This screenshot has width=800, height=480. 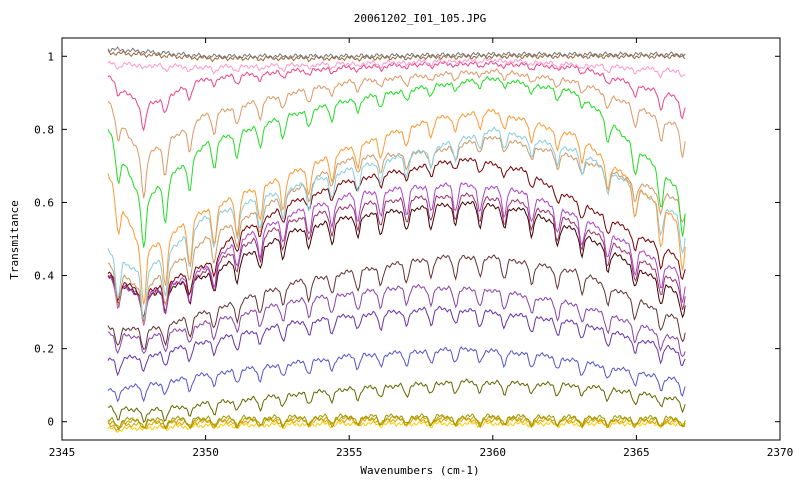 What do you see at coordinates (420, 18) in the screenshot?
I see `chart-title: 20061202_I01_105.JPG` at bounding box center [420, 18].